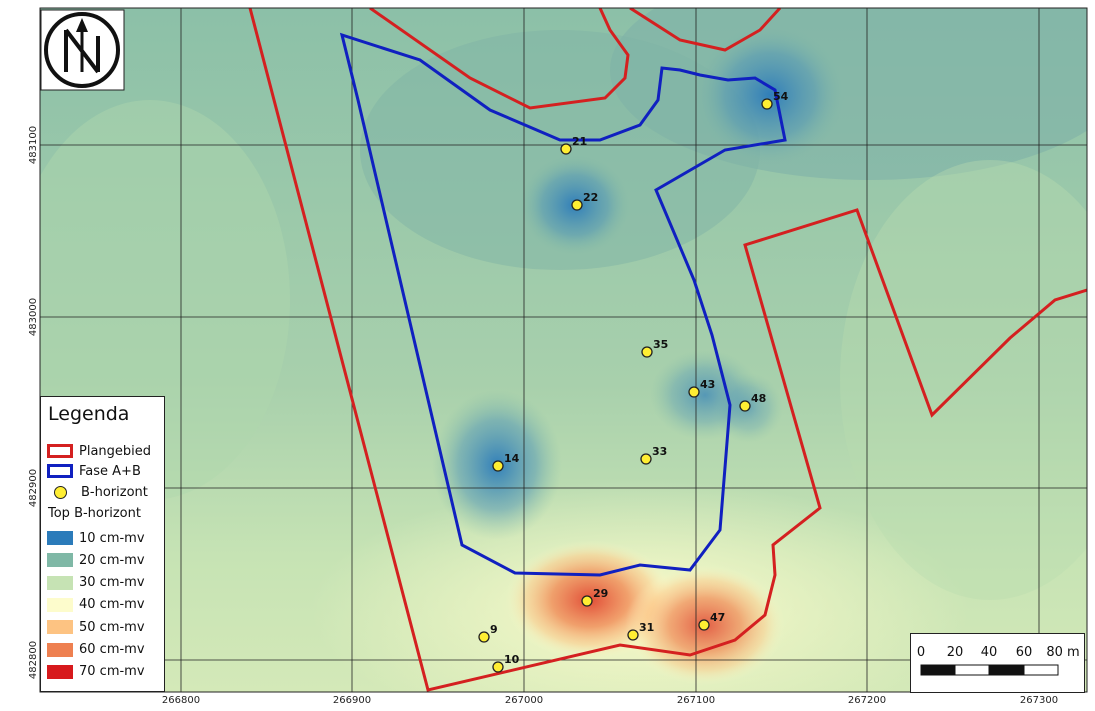  I want to click on y-axis-labels: 483100 483000 482900 482800, so click(33, 402).